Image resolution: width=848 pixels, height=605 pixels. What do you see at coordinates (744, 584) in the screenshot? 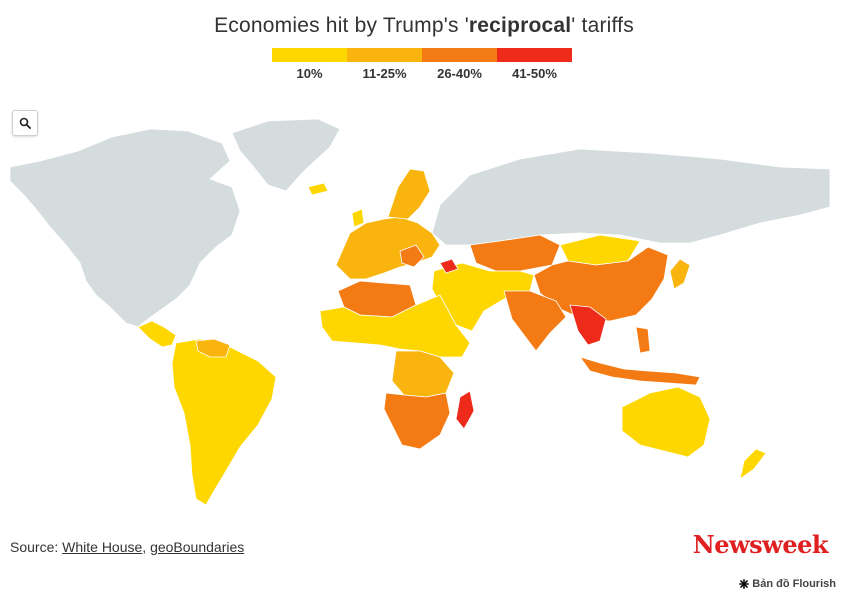
I see `flourish-asterisk-icon` at bounding box center [744, 584].